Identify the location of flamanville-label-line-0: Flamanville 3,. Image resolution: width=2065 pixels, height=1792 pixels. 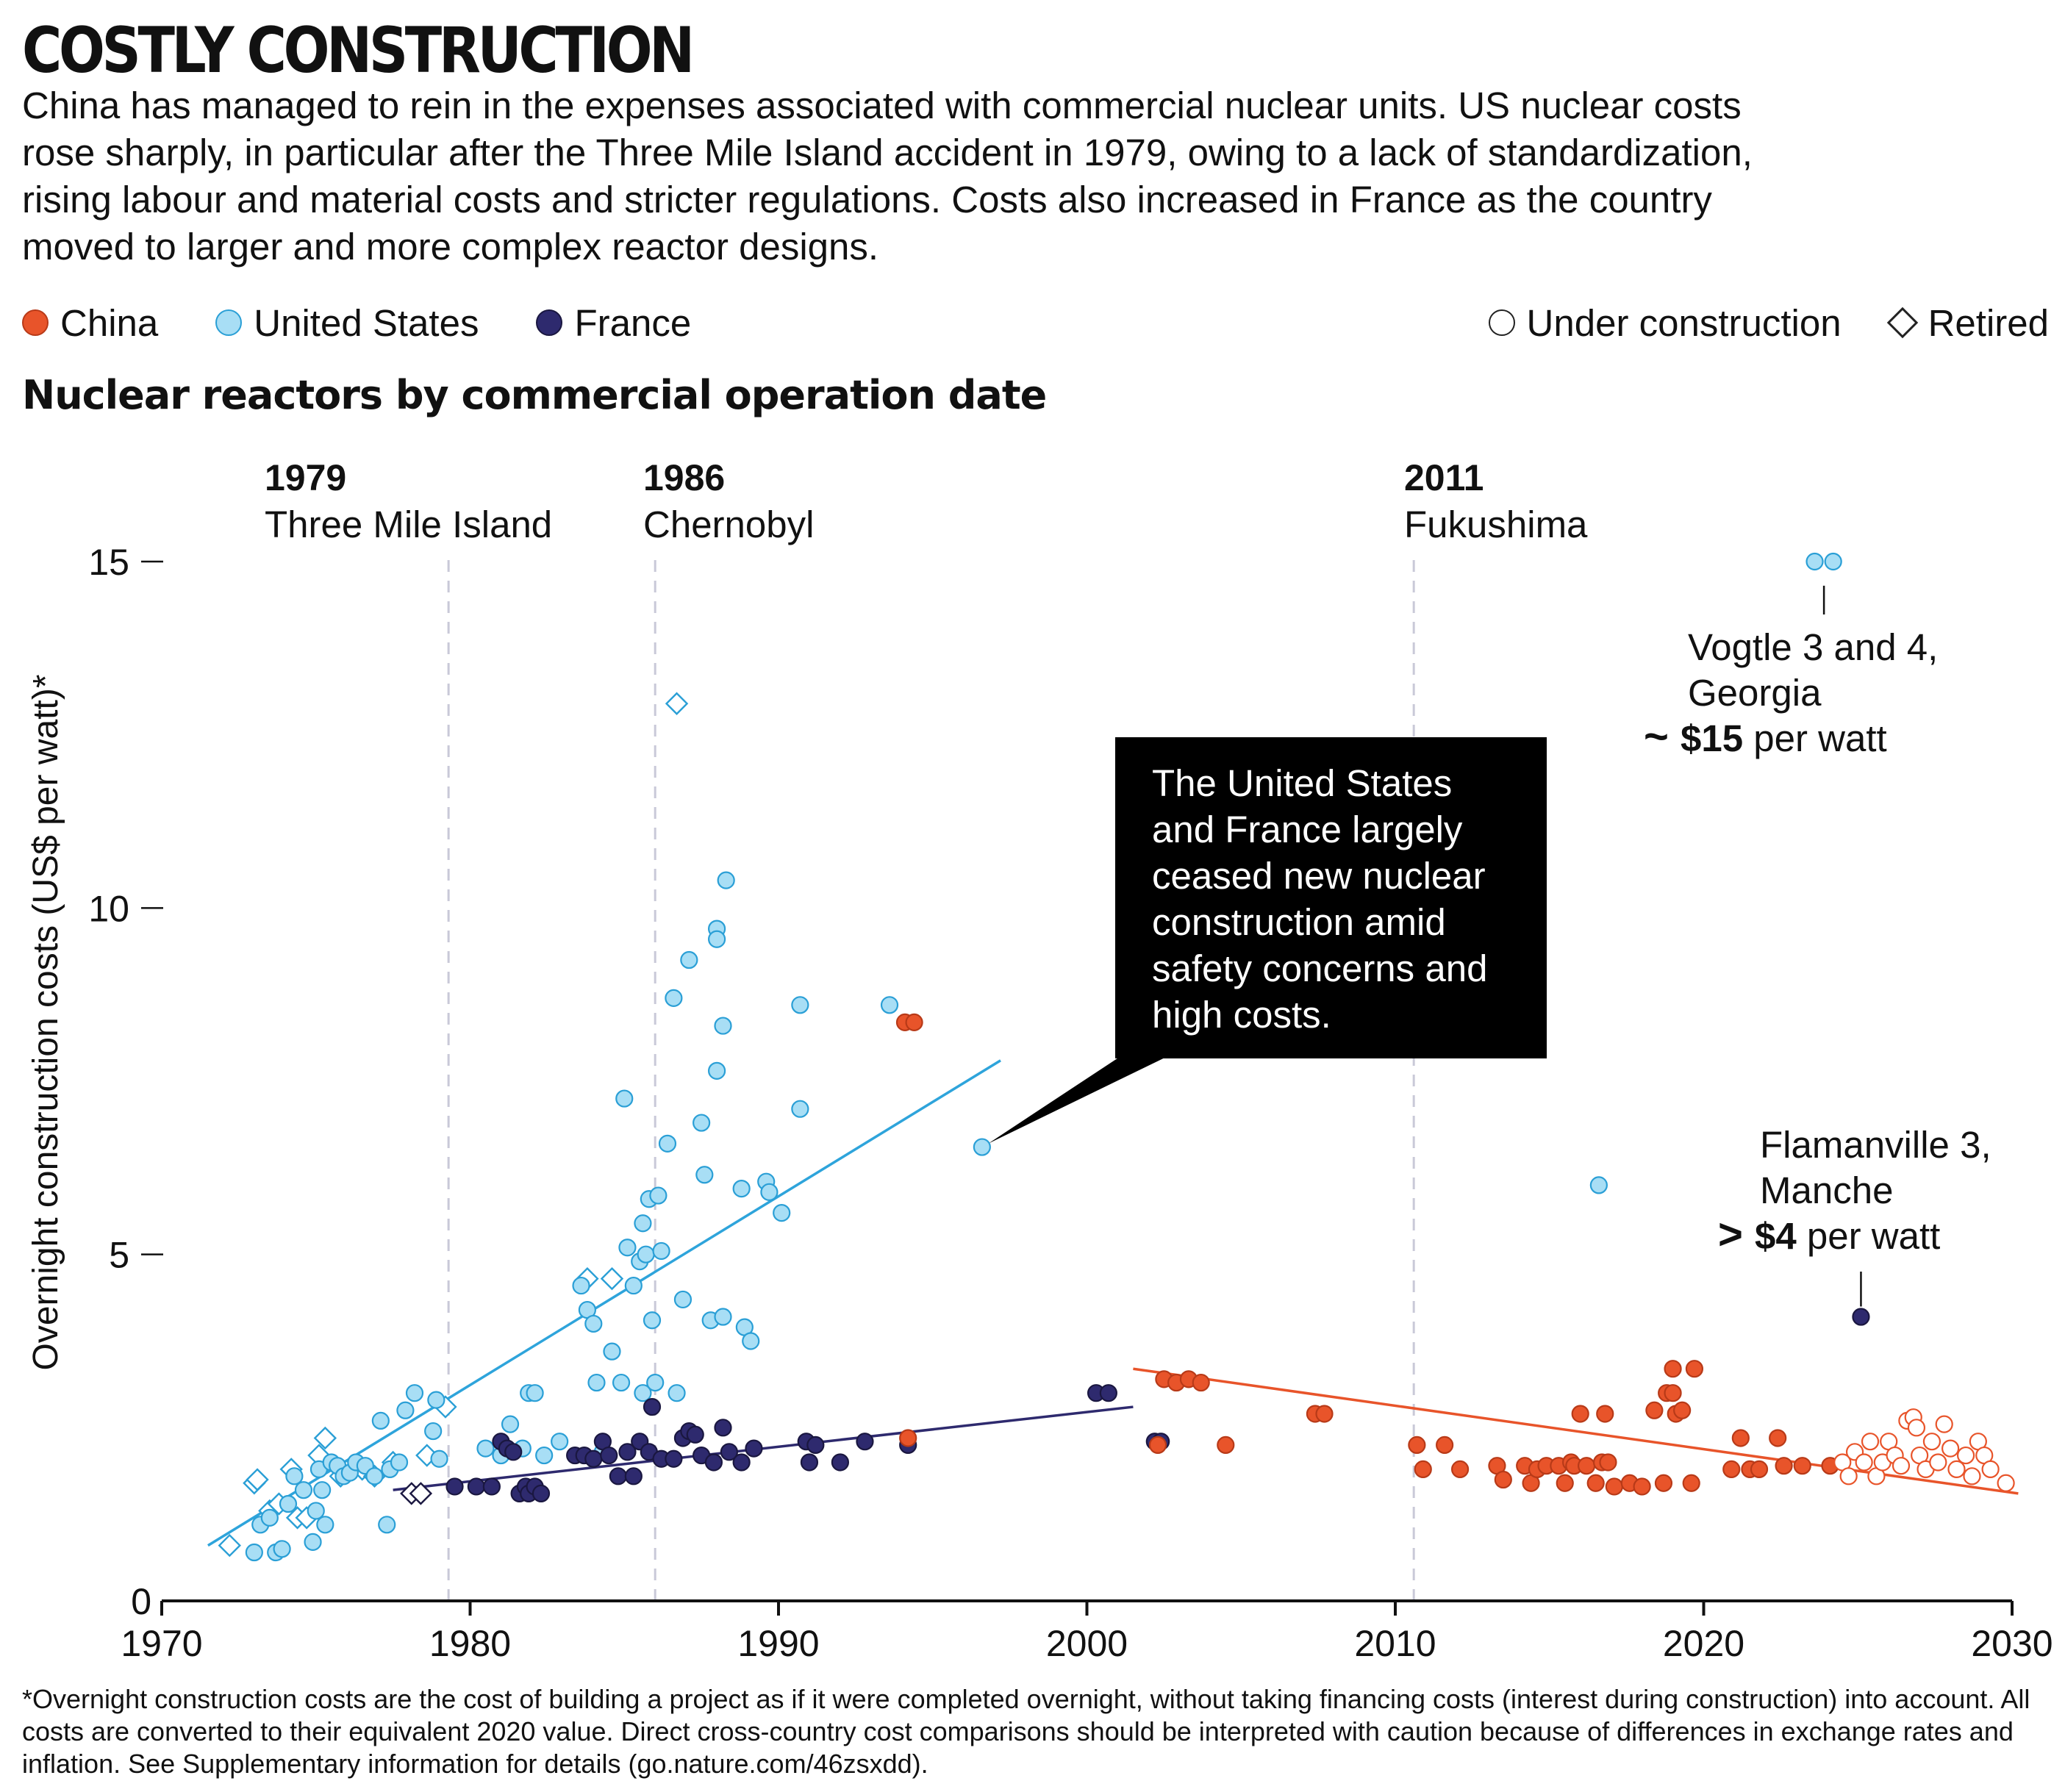
(1875, 1145).